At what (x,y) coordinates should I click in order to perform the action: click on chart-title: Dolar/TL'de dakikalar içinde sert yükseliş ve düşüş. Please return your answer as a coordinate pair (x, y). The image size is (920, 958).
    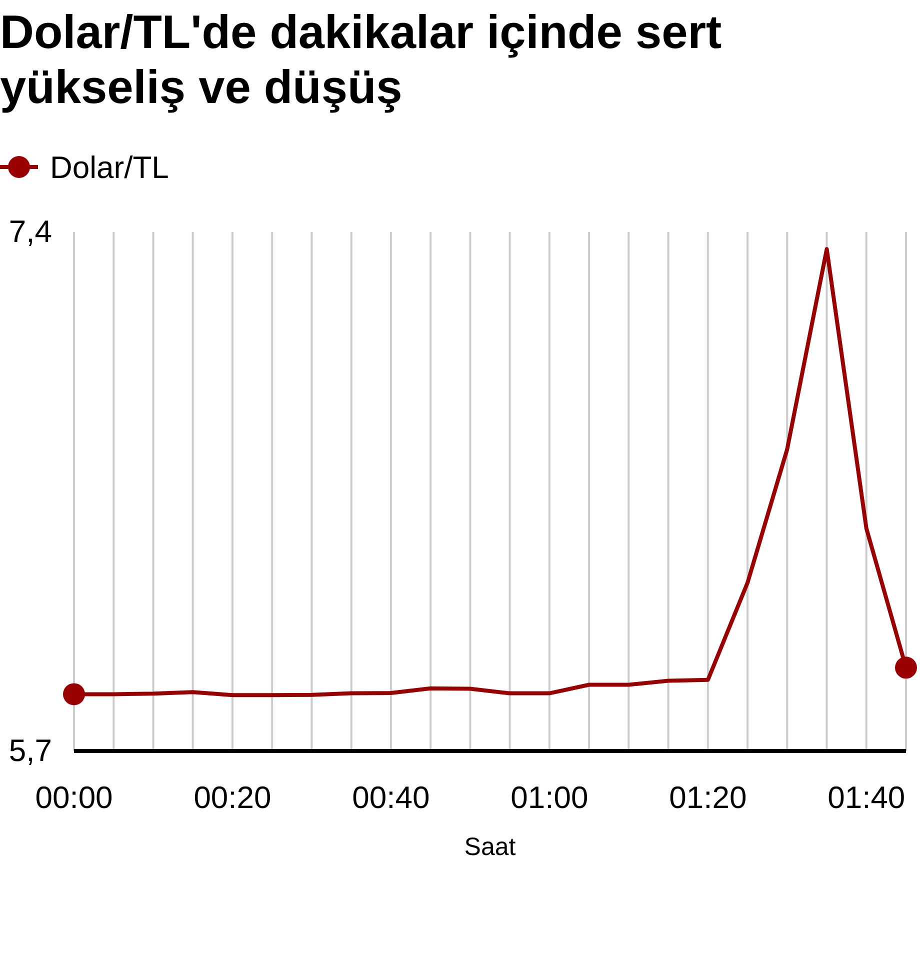
    Looking at the image, I should click on (361, 59).